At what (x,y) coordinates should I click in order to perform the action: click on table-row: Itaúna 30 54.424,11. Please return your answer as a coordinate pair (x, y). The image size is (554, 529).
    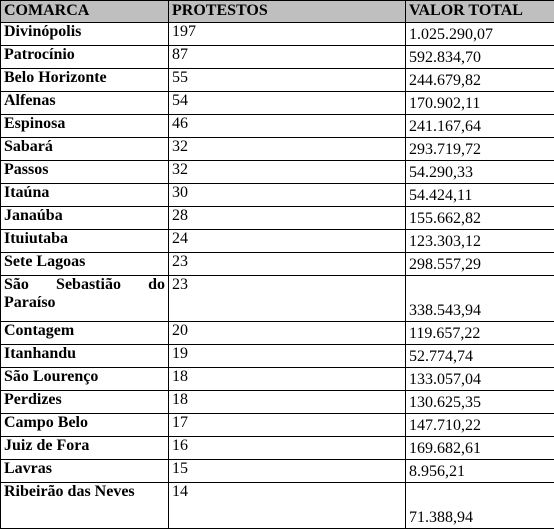
    Looking at the image, I should click on (277, 195).